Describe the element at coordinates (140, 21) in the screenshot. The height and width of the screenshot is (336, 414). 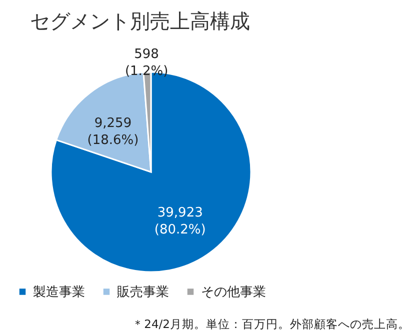
I see `chart-title: セグメント別売上高構成` at that location.